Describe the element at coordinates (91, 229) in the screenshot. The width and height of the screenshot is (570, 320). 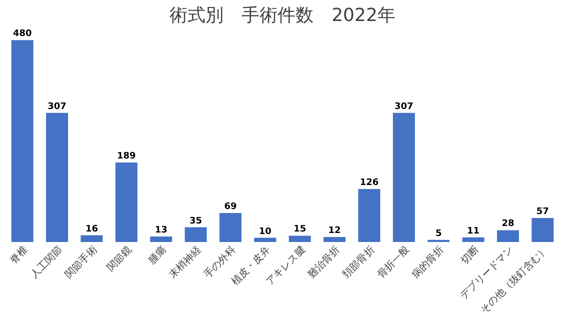
I see `data-label: 16` at that location.